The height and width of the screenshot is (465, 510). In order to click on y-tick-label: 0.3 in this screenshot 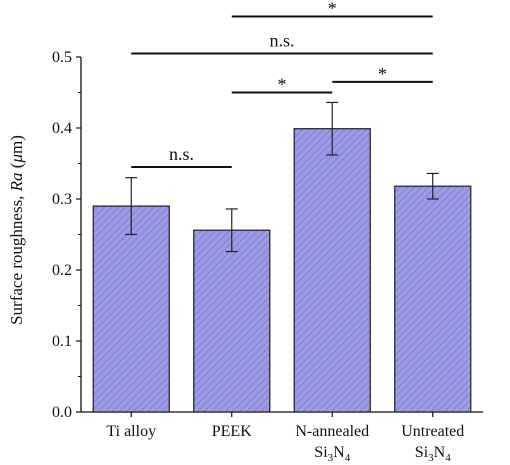, I will do `click(62, 199)`.